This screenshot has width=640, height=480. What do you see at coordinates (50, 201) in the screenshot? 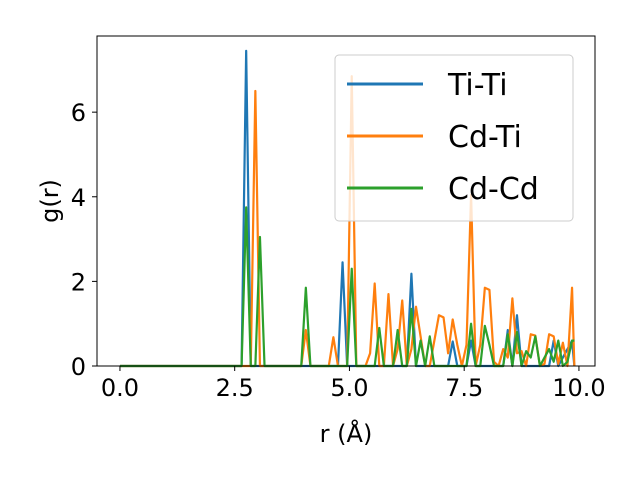
I see `y-axis-label: g(r)` at bounding box center [50, 201].